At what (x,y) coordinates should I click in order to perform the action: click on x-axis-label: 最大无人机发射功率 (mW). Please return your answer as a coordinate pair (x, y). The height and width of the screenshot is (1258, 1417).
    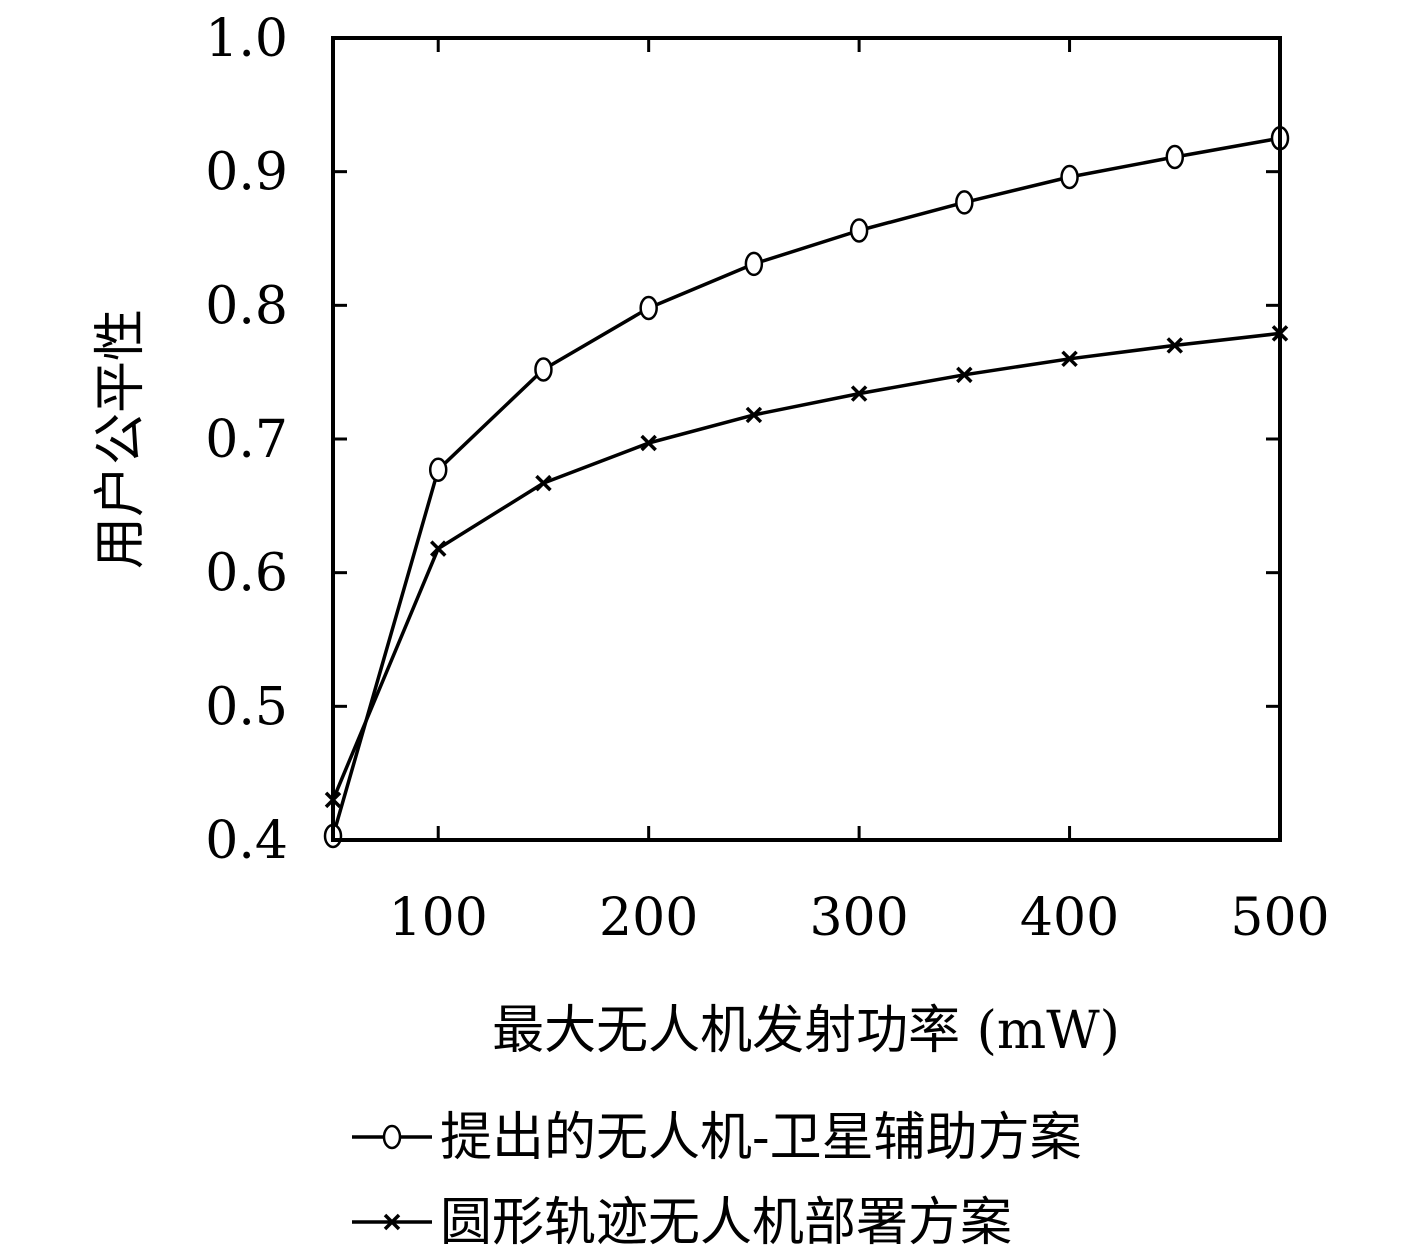
    Looking at the image, I should click on (806, 1031).